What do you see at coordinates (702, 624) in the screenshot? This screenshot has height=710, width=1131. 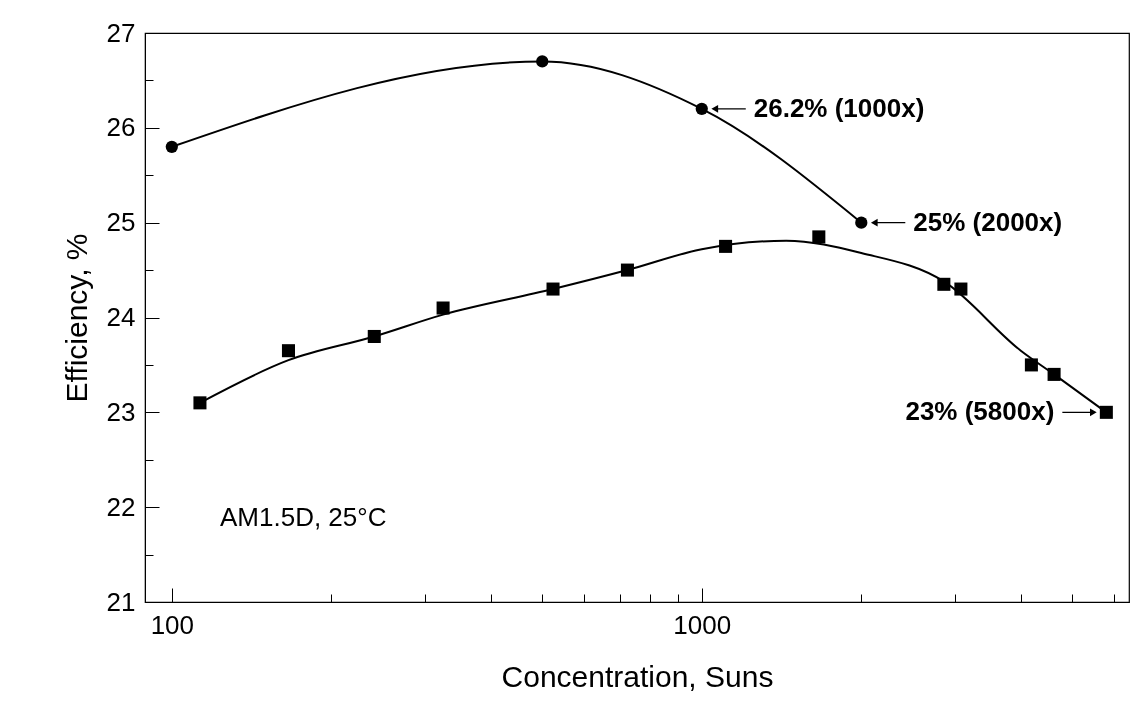 I see `x-tick-label: 1000` at bounding box center [702, 624].